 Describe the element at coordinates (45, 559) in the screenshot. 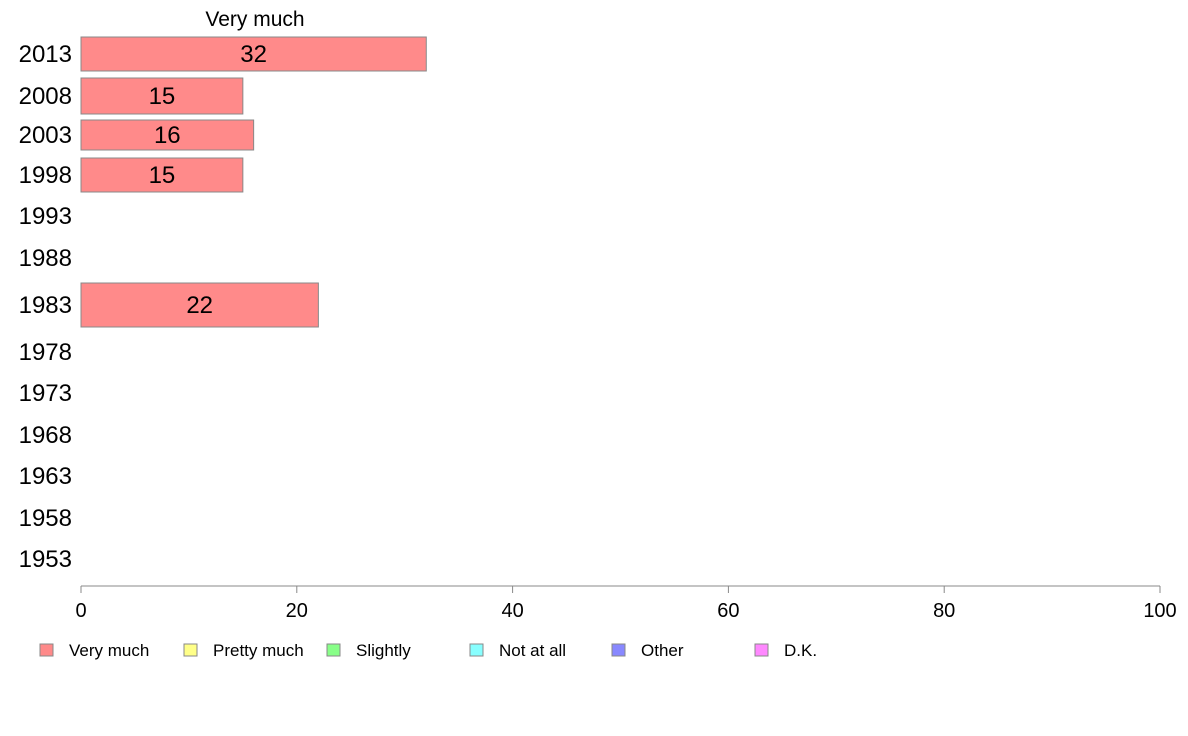

I see `category-label: 1953` at that location.